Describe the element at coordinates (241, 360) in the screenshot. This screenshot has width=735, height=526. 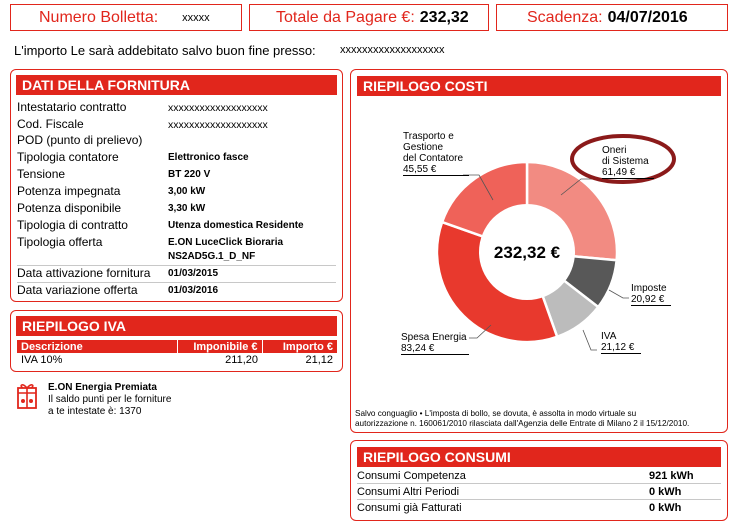
I see `vat-taxable: 211,20` at that location.